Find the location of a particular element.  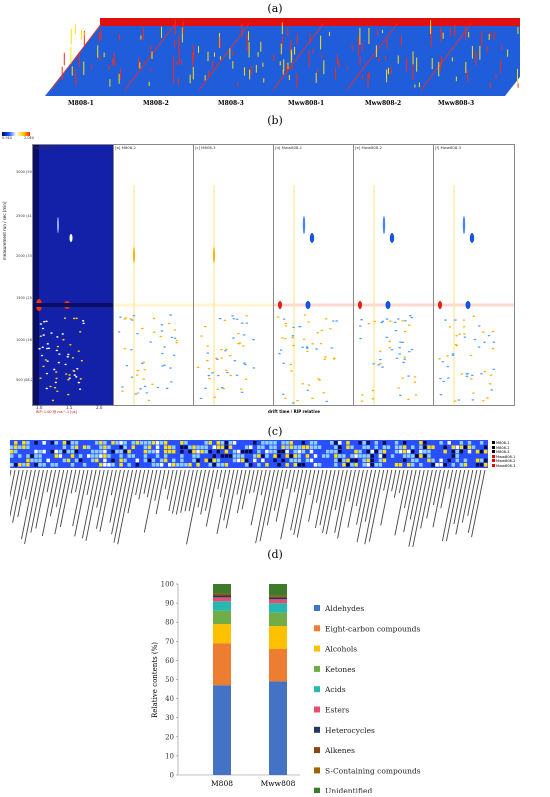

spectrum-ridge is located at coordinates (441, 22).